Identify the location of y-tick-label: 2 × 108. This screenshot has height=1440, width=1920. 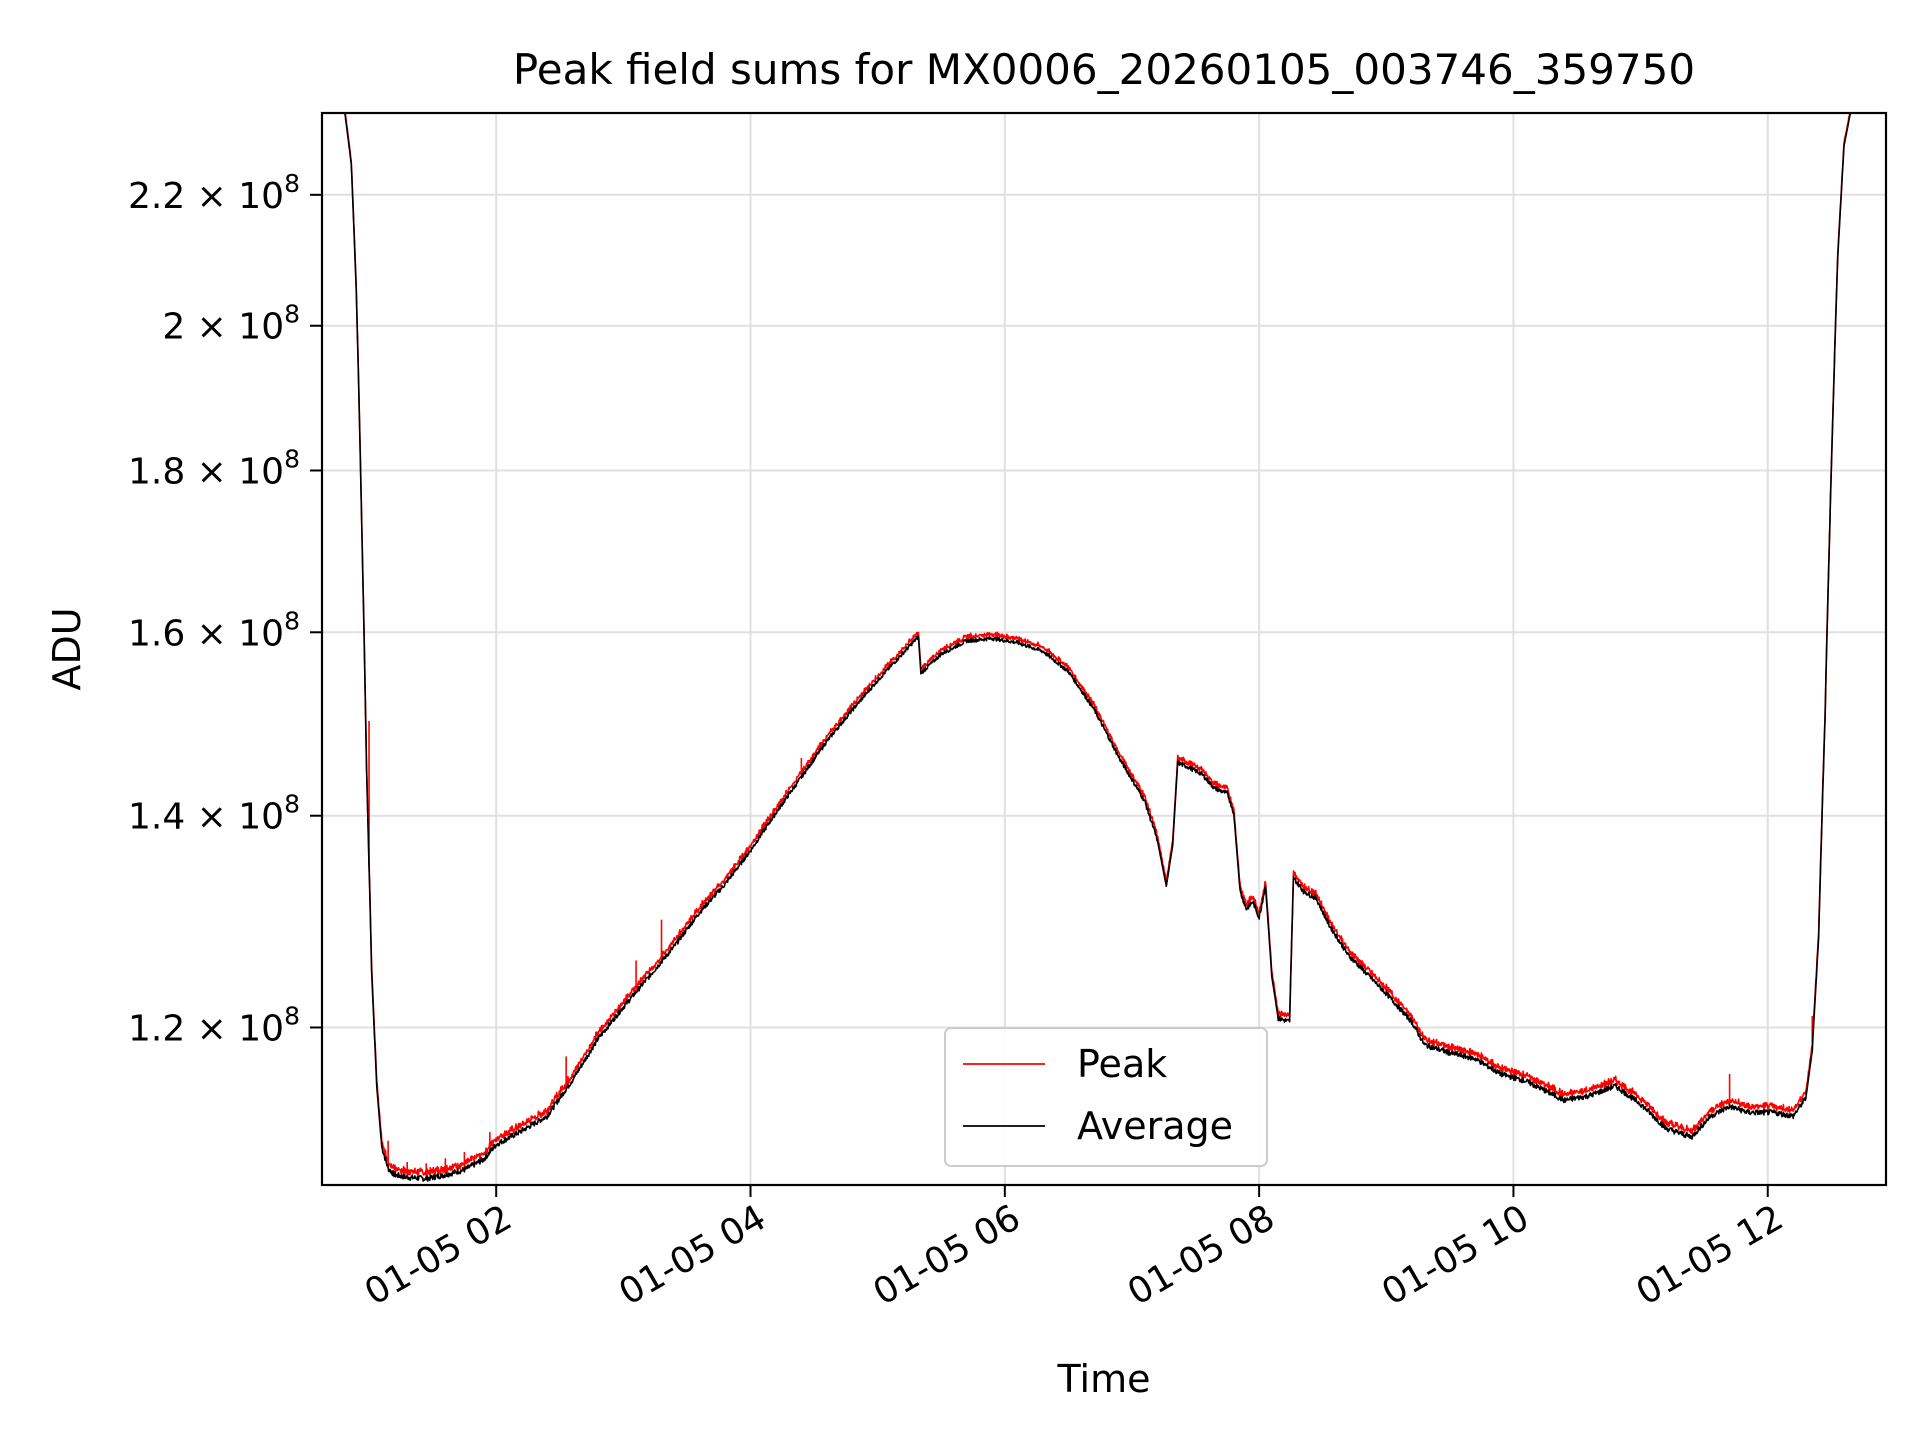
(231, 324).